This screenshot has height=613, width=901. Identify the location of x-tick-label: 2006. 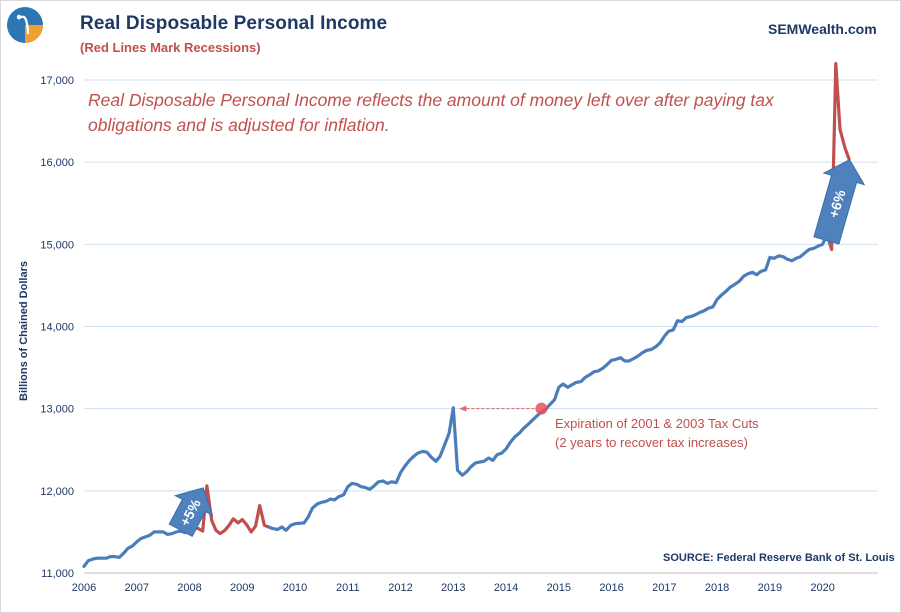
(84, 588).